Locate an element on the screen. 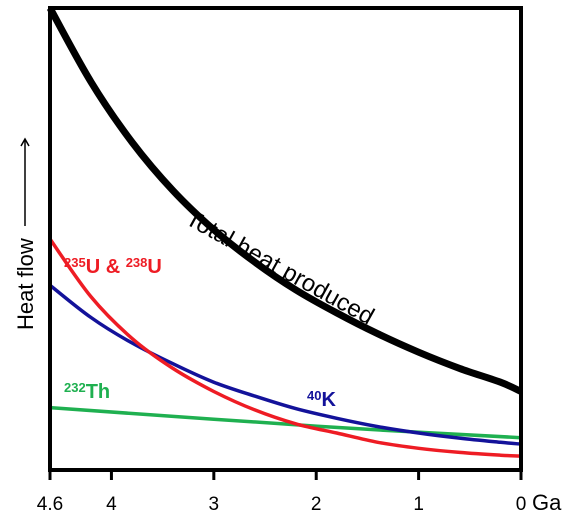 This screenshot has height=528, width=568. x-tick-label: 4 is located at coordinates (111, 504).